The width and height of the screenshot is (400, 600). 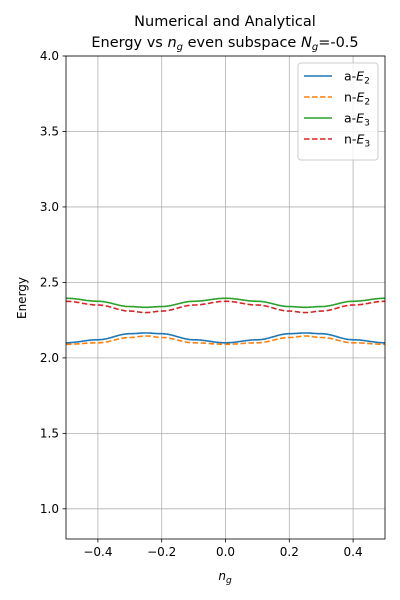 What do you see at coordinates (171, 43) in the screenshot?
I see `title-var: n` at bounding box center [171, 43].